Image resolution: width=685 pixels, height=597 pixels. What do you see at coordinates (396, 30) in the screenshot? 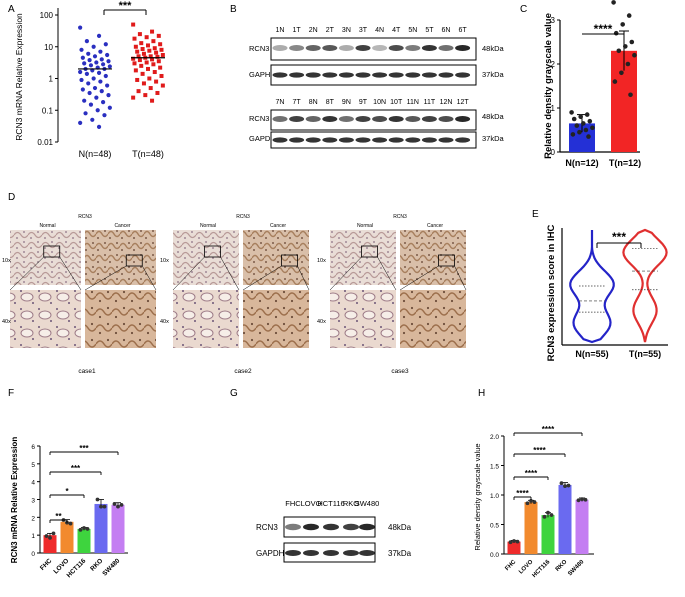
I see `blot-b-lane-label: 4T` at bounding box center [396, 30].